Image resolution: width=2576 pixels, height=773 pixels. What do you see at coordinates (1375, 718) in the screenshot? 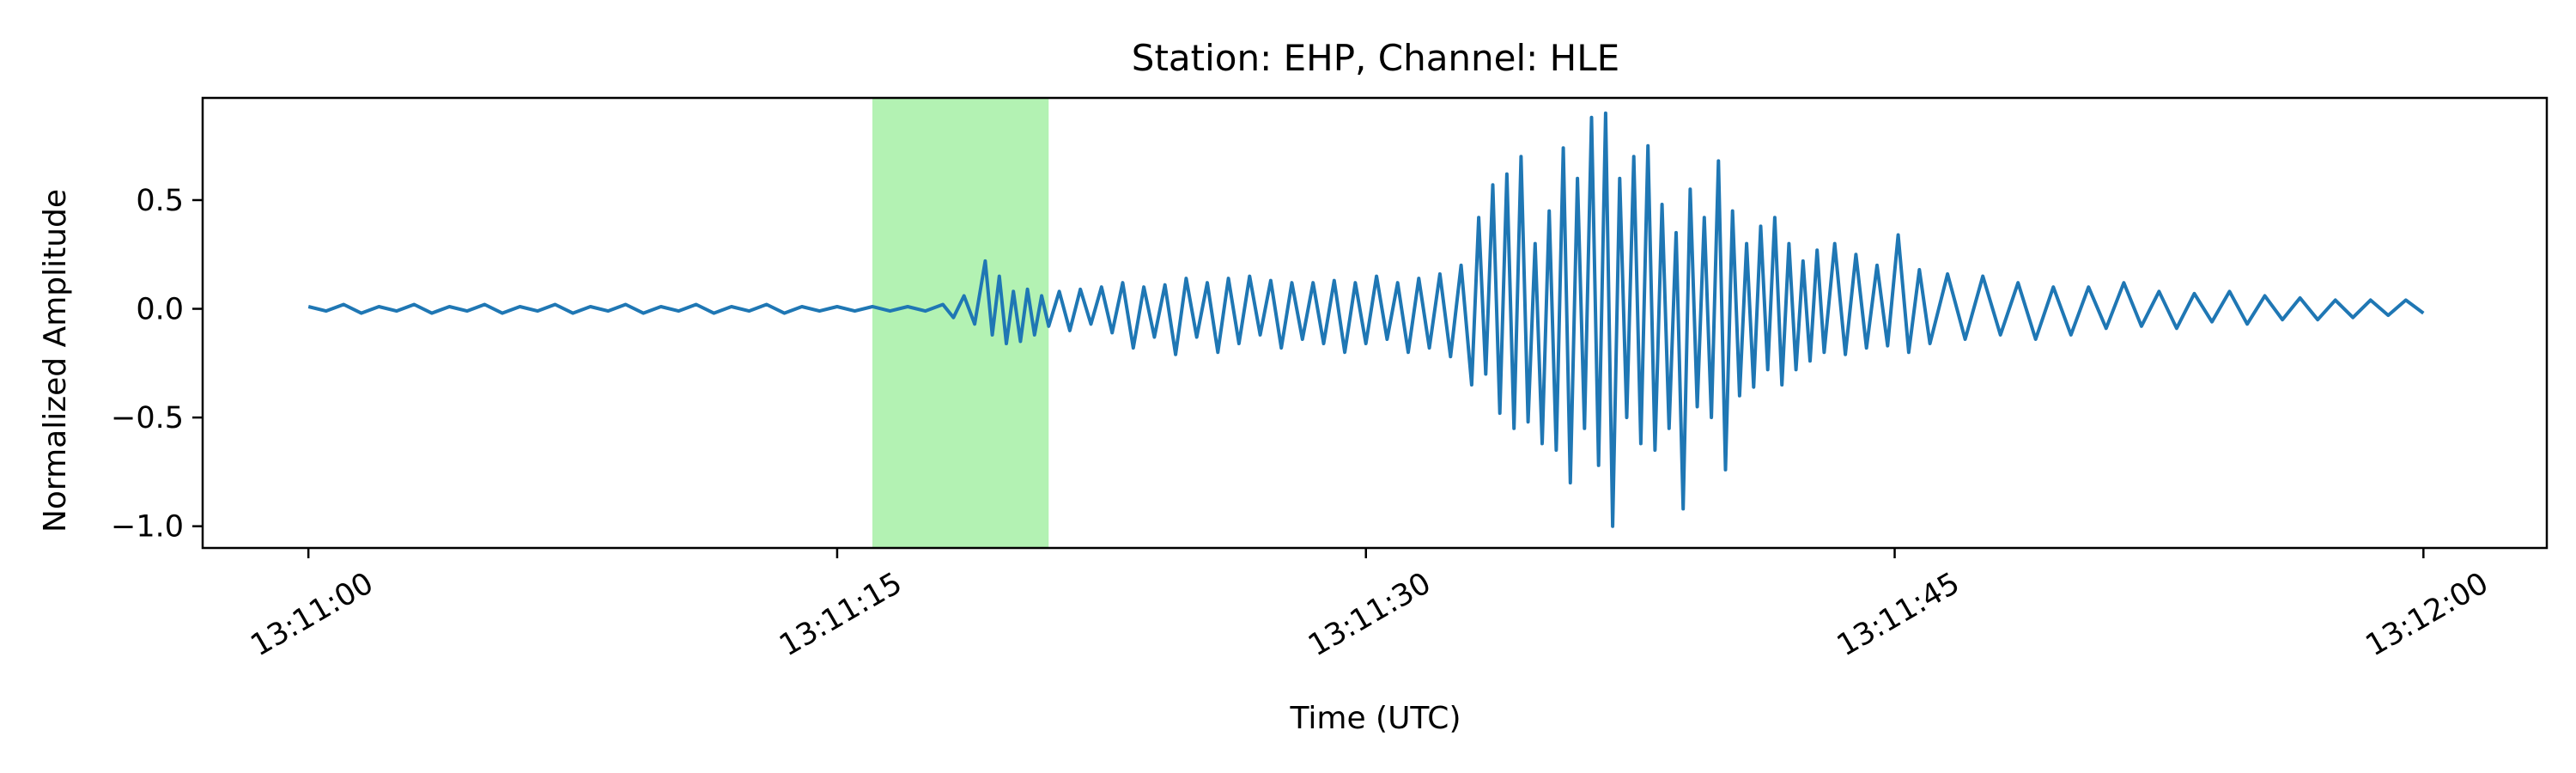
I see `x-axis-label: Time (UTC)` at bounding box center [1375, 718].